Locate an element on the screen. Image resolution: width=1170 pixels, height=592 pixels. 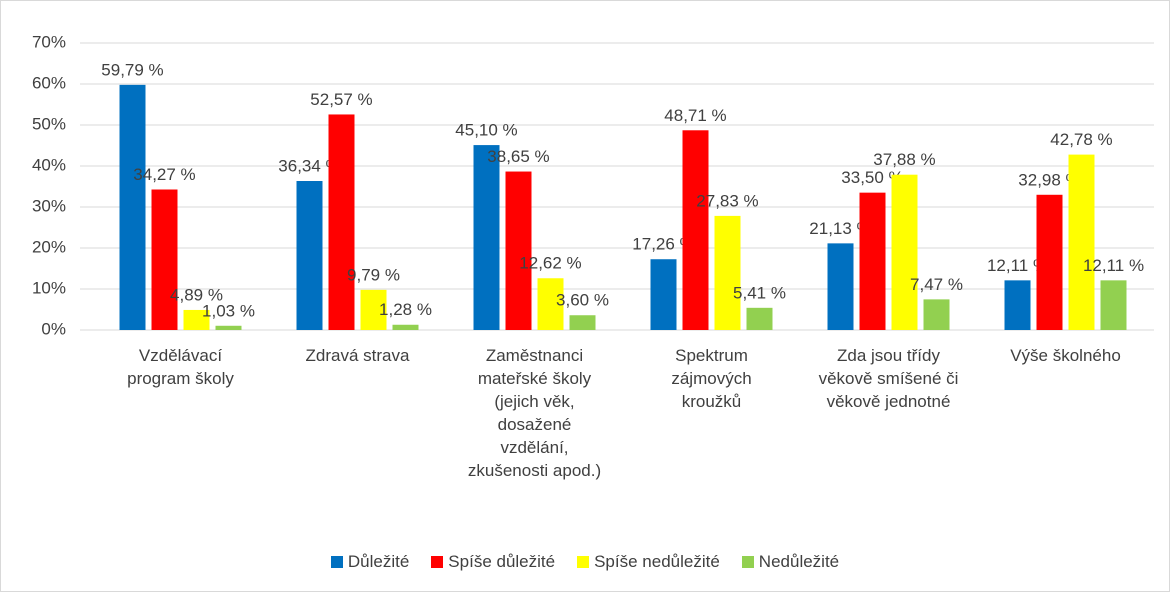
data-label: 34,27 % is located at coordinates (164, 174).